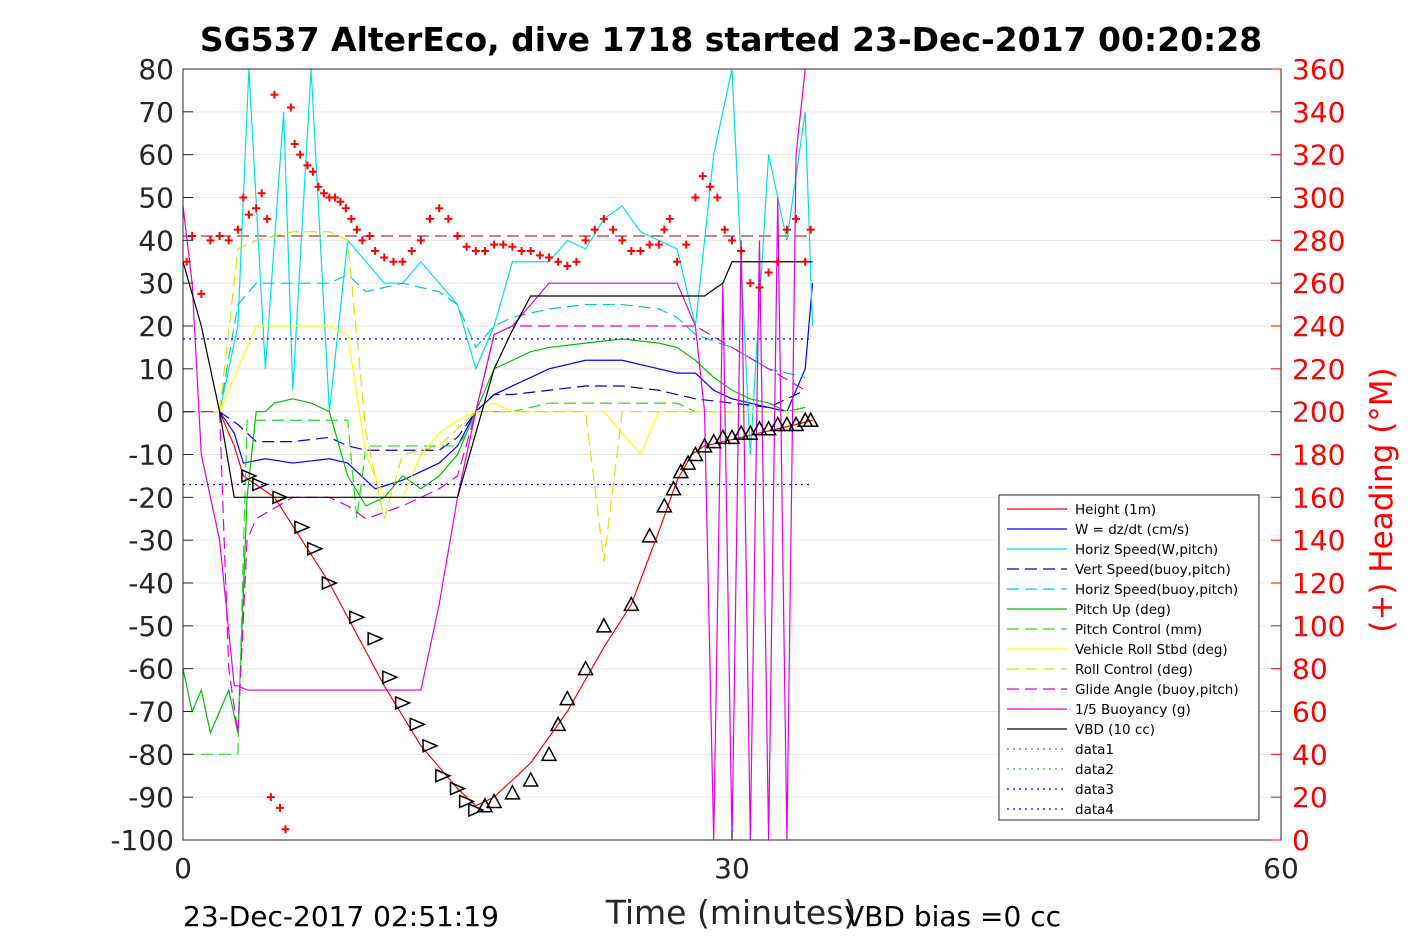  Describe the element at coordinates (1115, 730) in the screenshot. I see `legend-label: VBD (10 cc)` at that location.